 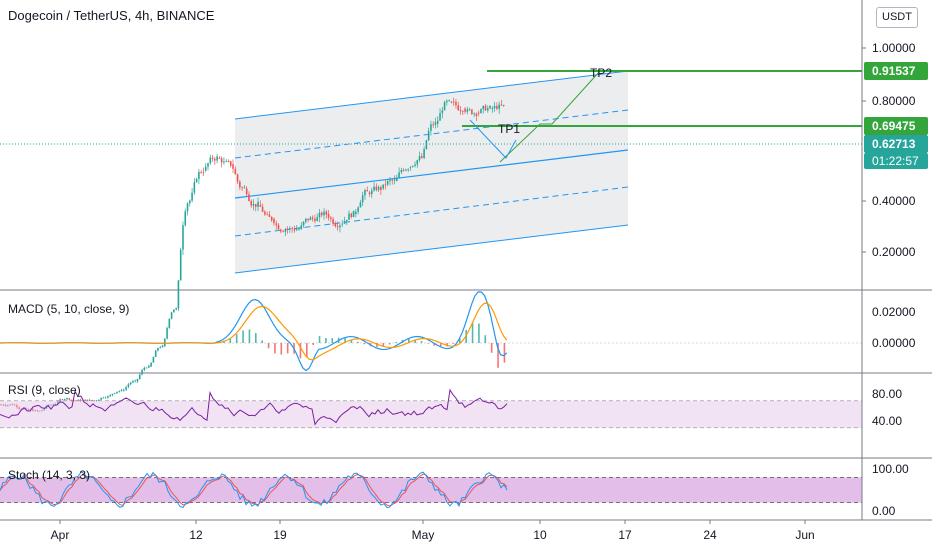 What do you see at coordinates (431, 211) in the screenshot?
I see `channel-lower-quarter-line` at bounding box center [431, 211].